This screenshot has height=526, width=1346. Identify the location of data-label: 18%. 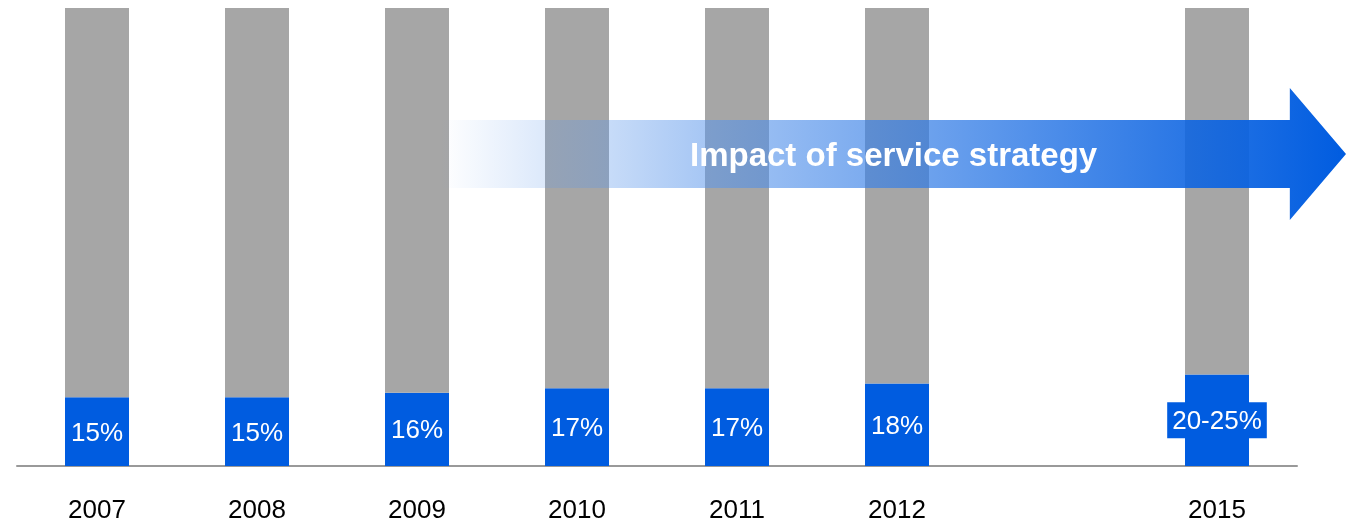
(897, 424).